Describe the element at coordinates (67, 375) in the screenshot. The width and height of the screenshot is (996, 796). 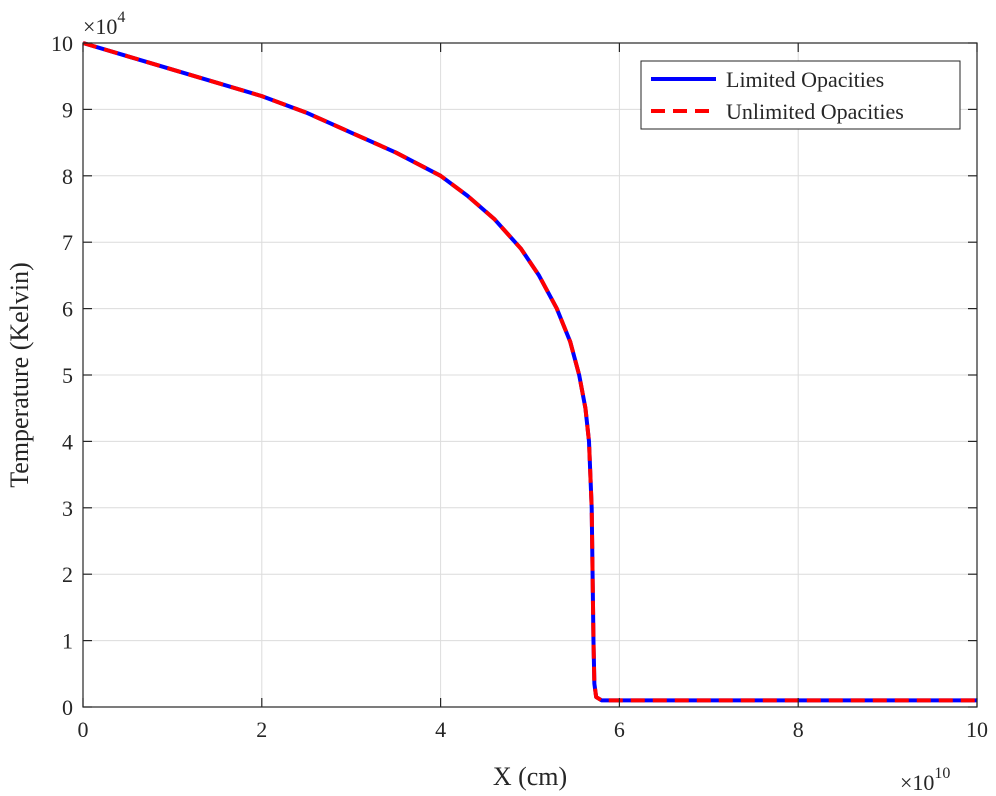
I see `y-tick-label: 5` at that location.